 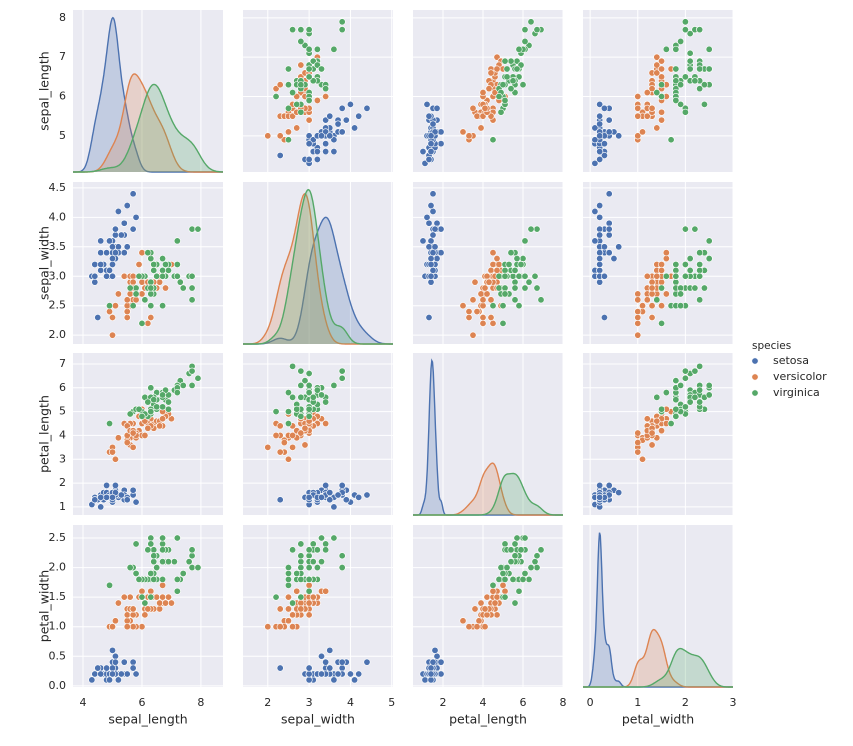 What do you see at coordinates (58, 567) in the screenshot?
I see `y-tick-label: 2.0` at bounding box center [58, 567].